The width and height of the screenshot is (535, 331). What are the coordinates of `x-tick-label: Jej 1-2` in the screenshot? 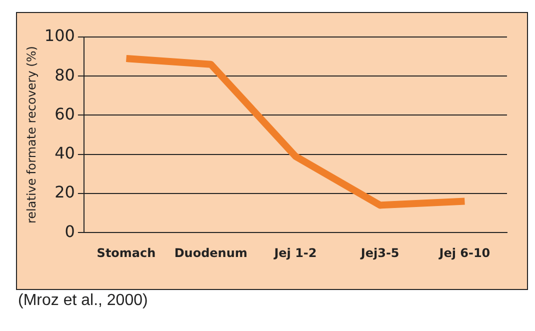 It's located at (295, 253).